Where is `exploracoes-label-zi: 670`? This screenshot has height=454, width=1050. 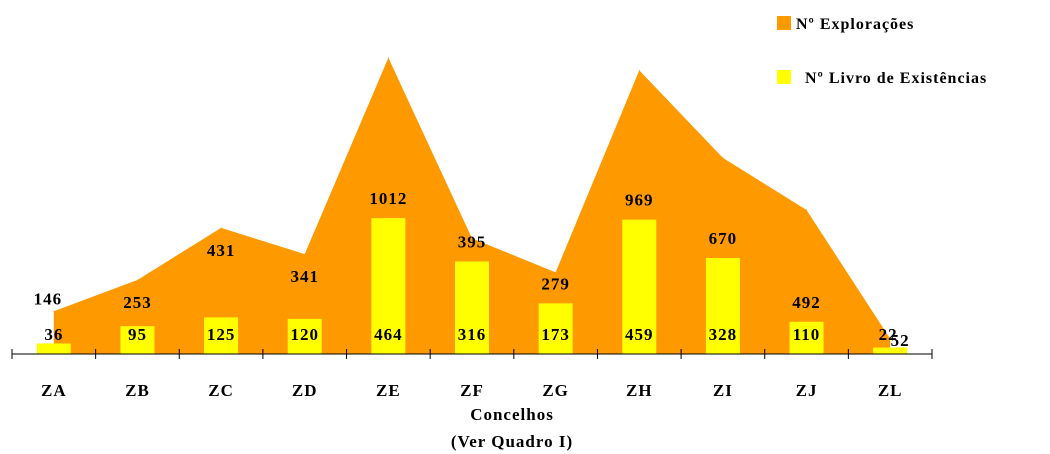
exploracoes-label-zi: 670 is located at coordinates (723, 238).